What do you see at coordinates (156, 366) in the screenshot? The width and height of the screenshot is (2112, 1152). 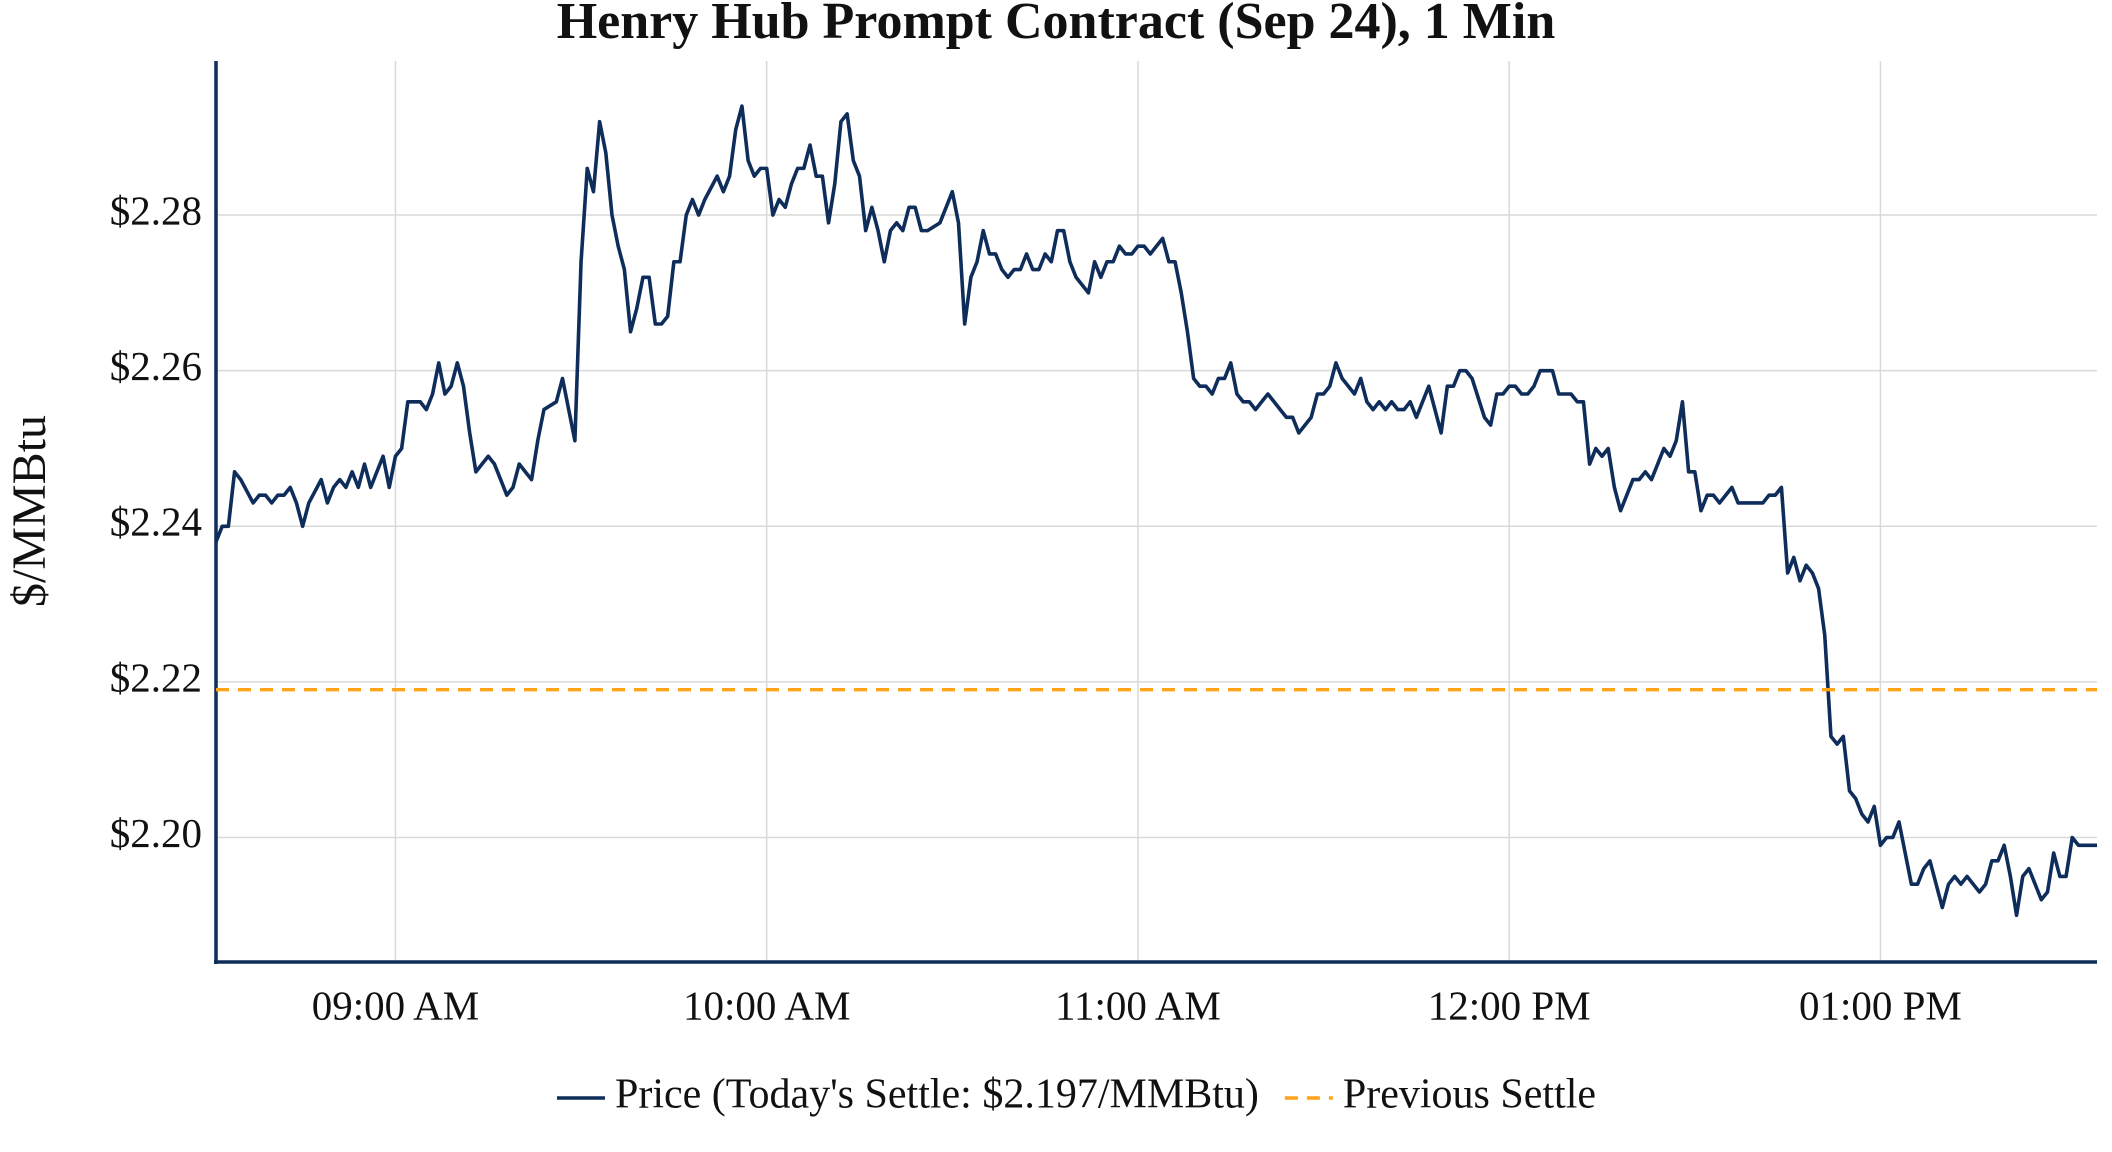 I see `y-tick-label: $2.26` at bounding box center [156, 366].